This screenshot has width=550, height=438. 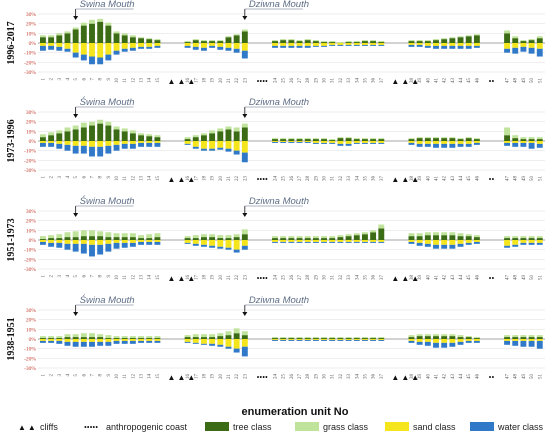 What do you see at coordinates (30, 171) in the screenshot?
I see `y-tick-label: -30%` at bounding box center [30, 171].